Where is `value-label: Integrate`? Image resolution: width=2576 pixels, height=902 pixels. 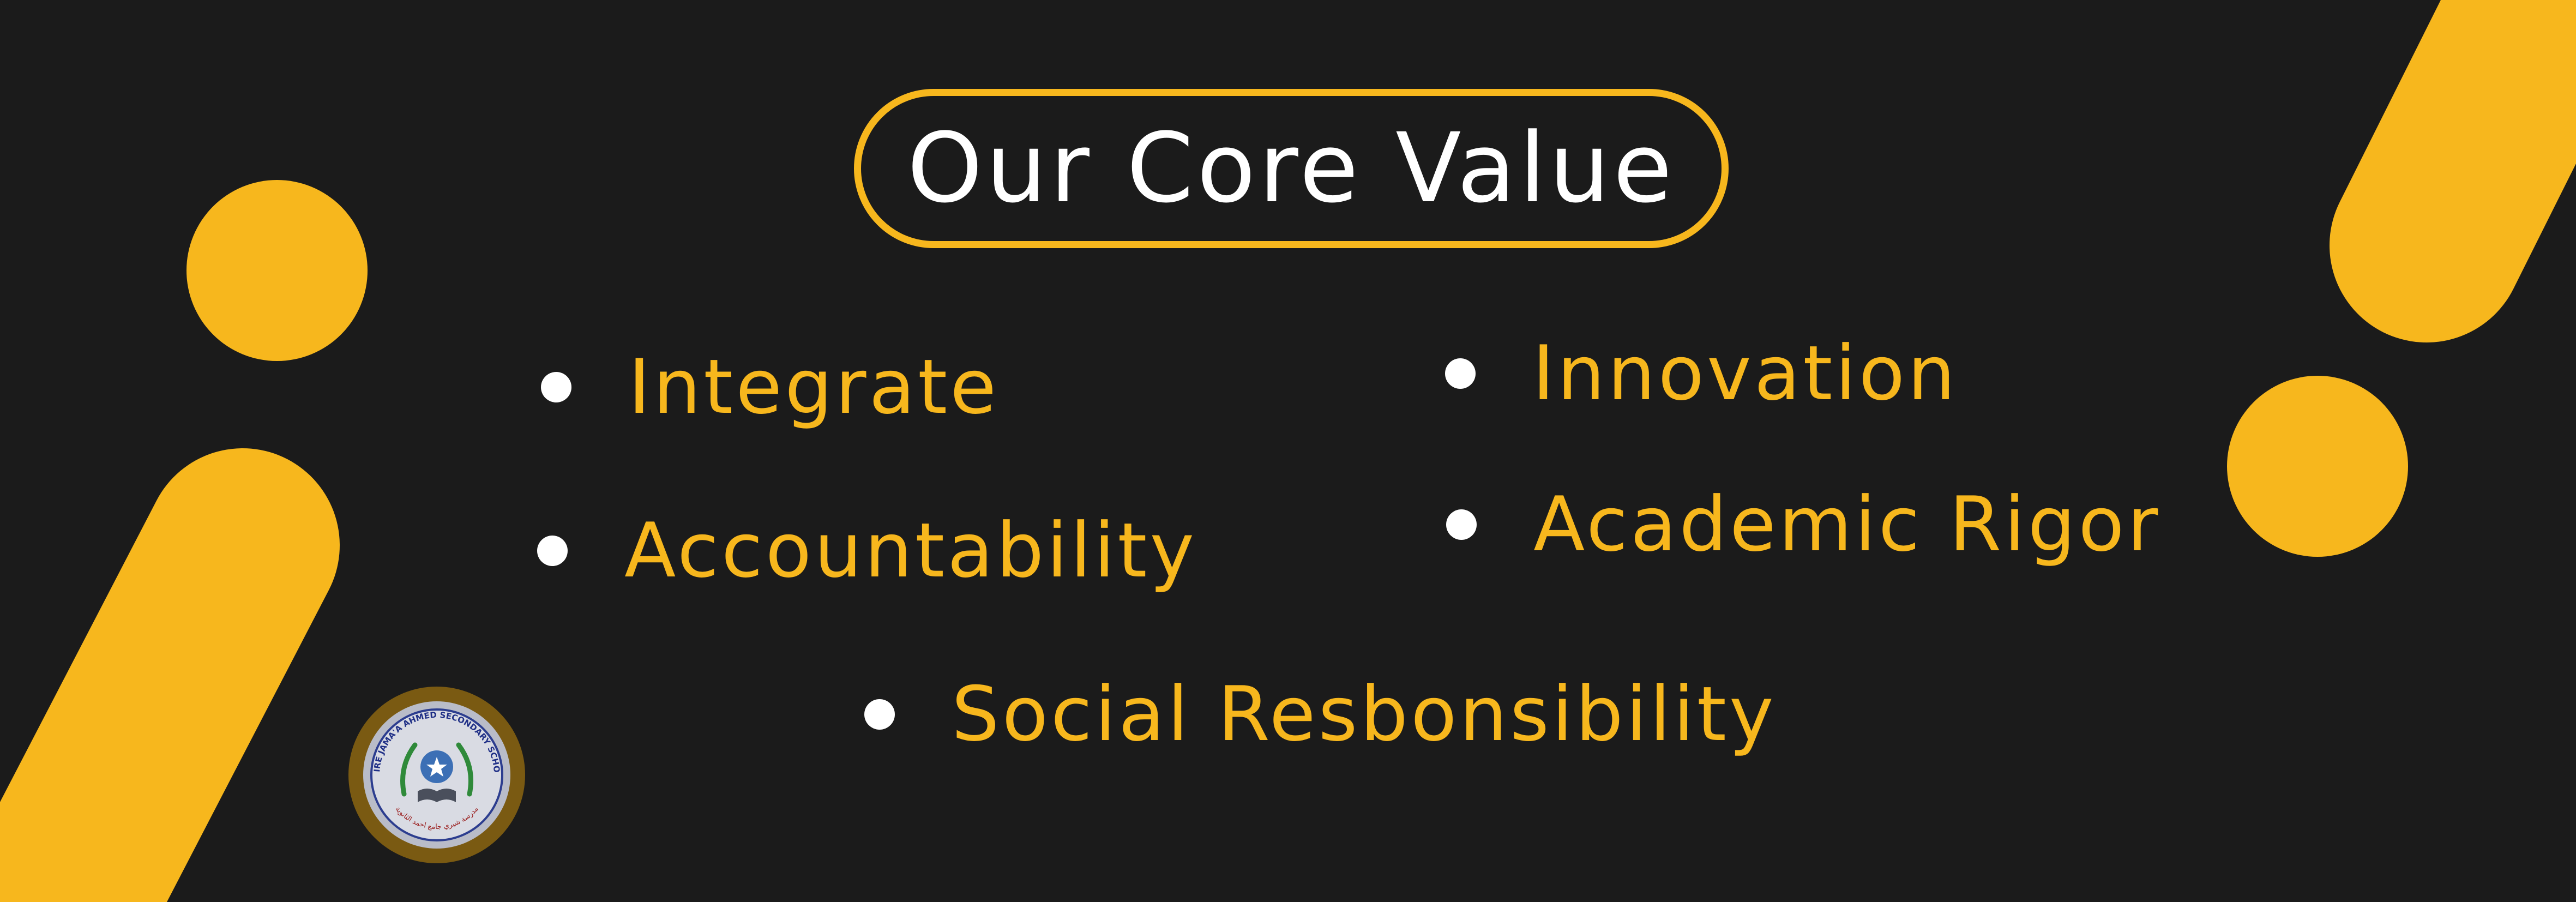 value-label: Integrate is located at coordinates (814, 387).